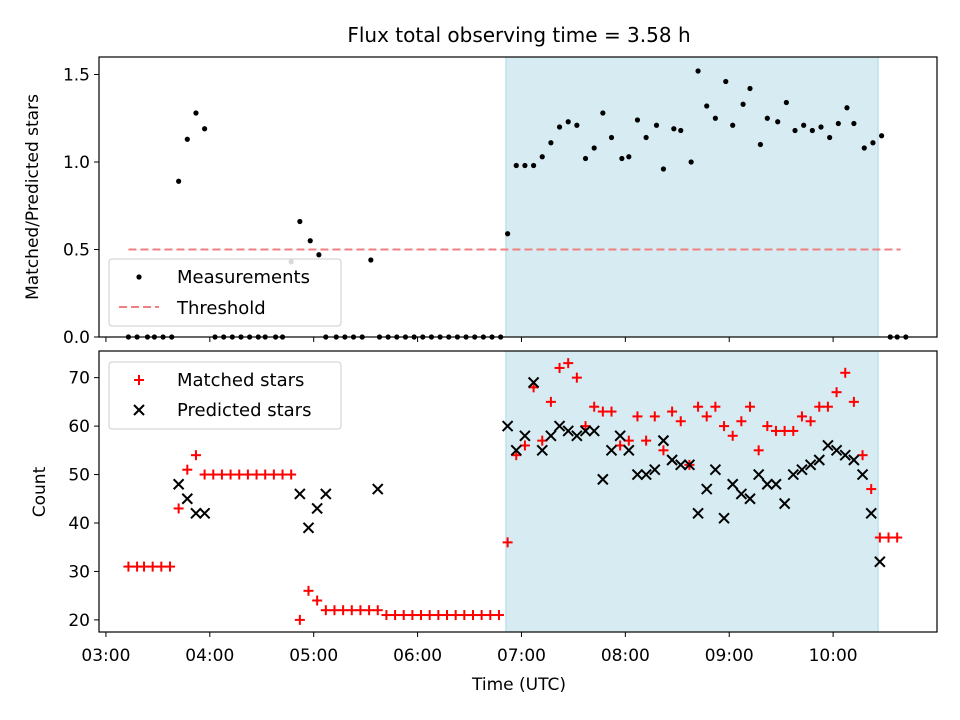  What do you see at coordinates (79, 572) in the screenshot?
I see `bottom-y-tick-label: 30` at bounding box center [79, 572].